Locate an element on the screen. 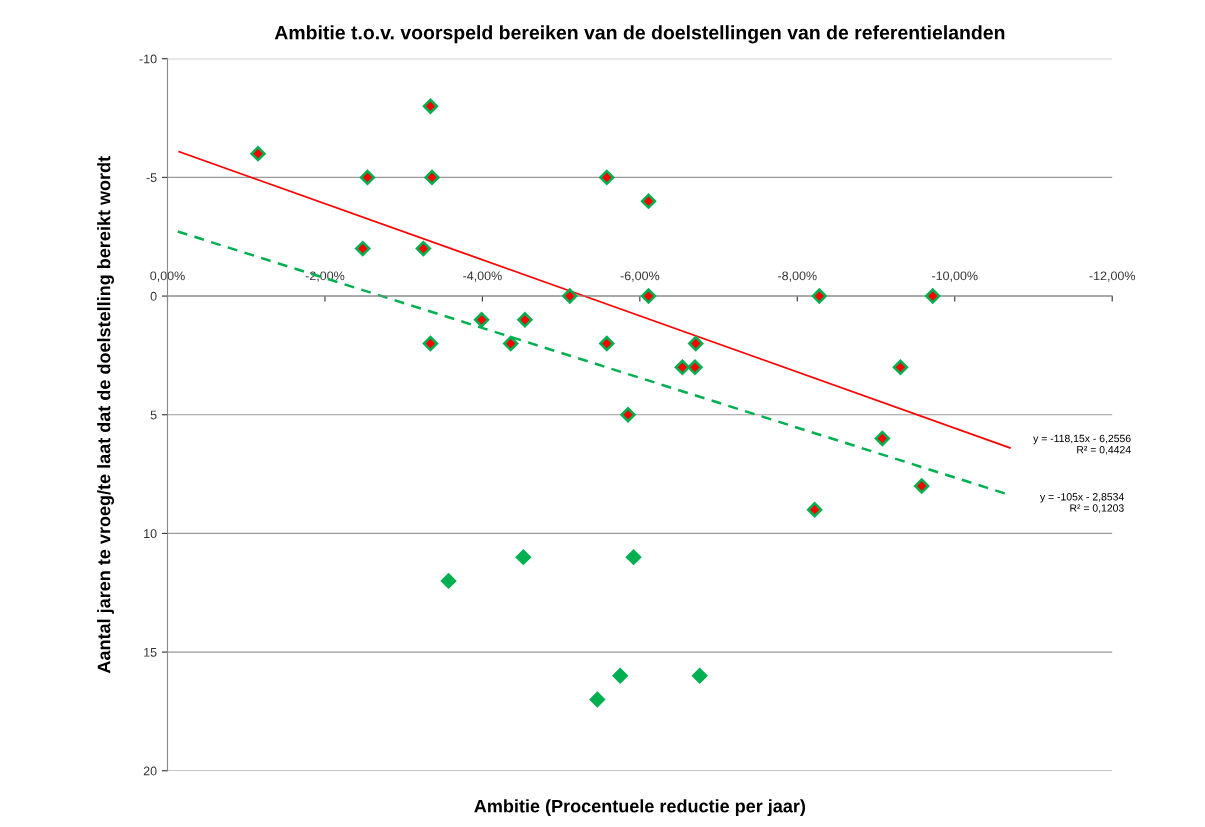 Image resolution: width=1205 pixels, height=827 pixels. x-axis-title: Ambitie (Procentuele reductie per jaar) is located at coordinates (640, 808).